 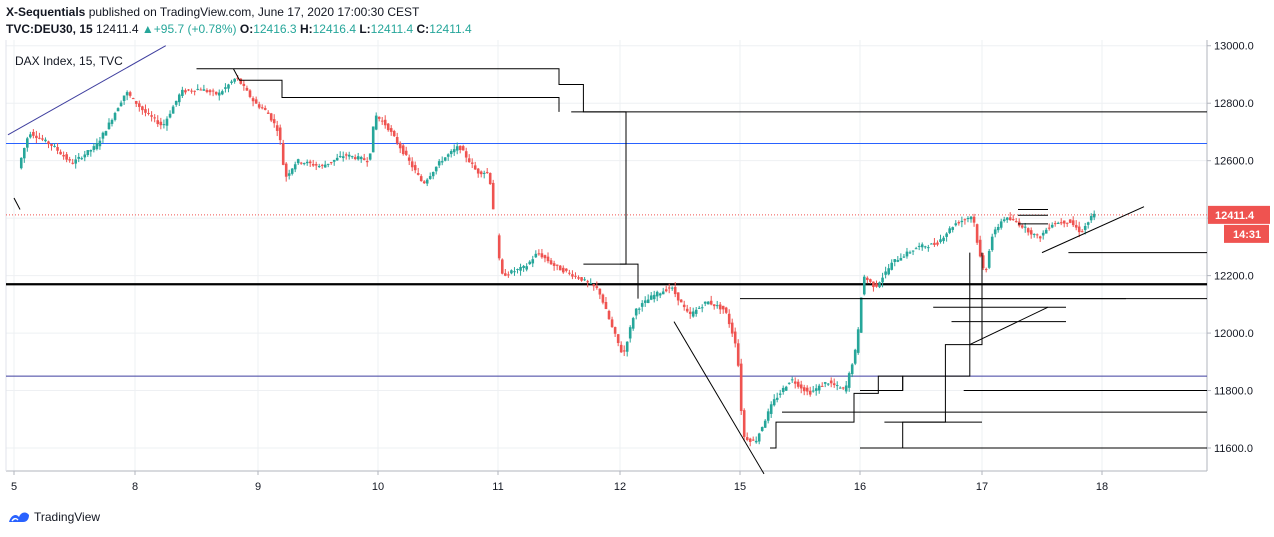 I want to click on high-value: 12416.4, so click(x=334, y=29).